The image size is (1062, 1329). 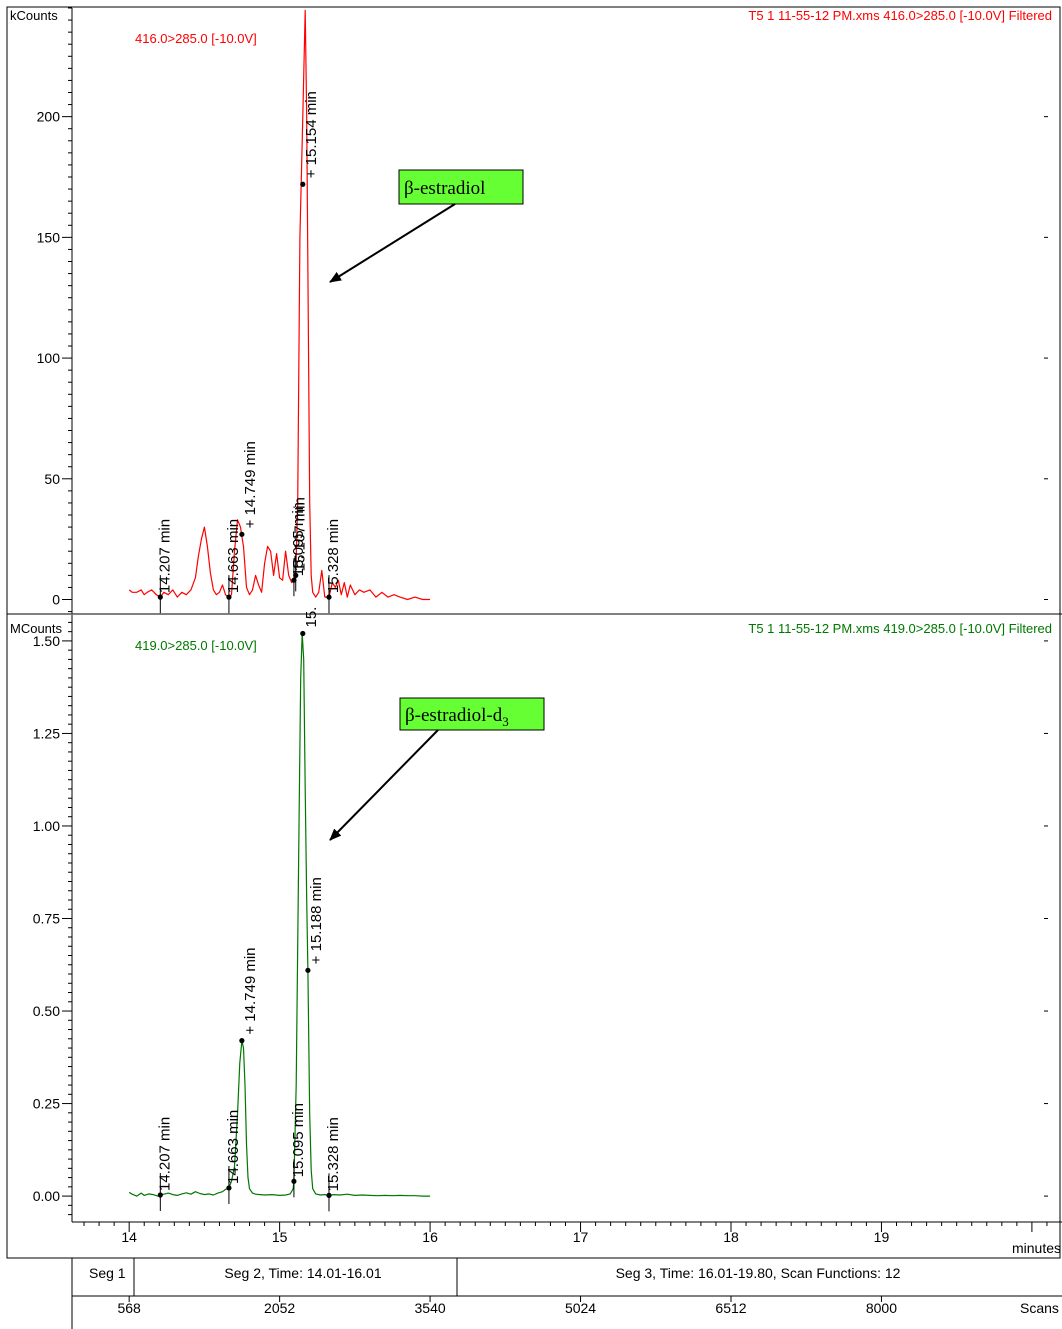 I want to click on y-unit-label: MCounts, so click(x=36, y=628).